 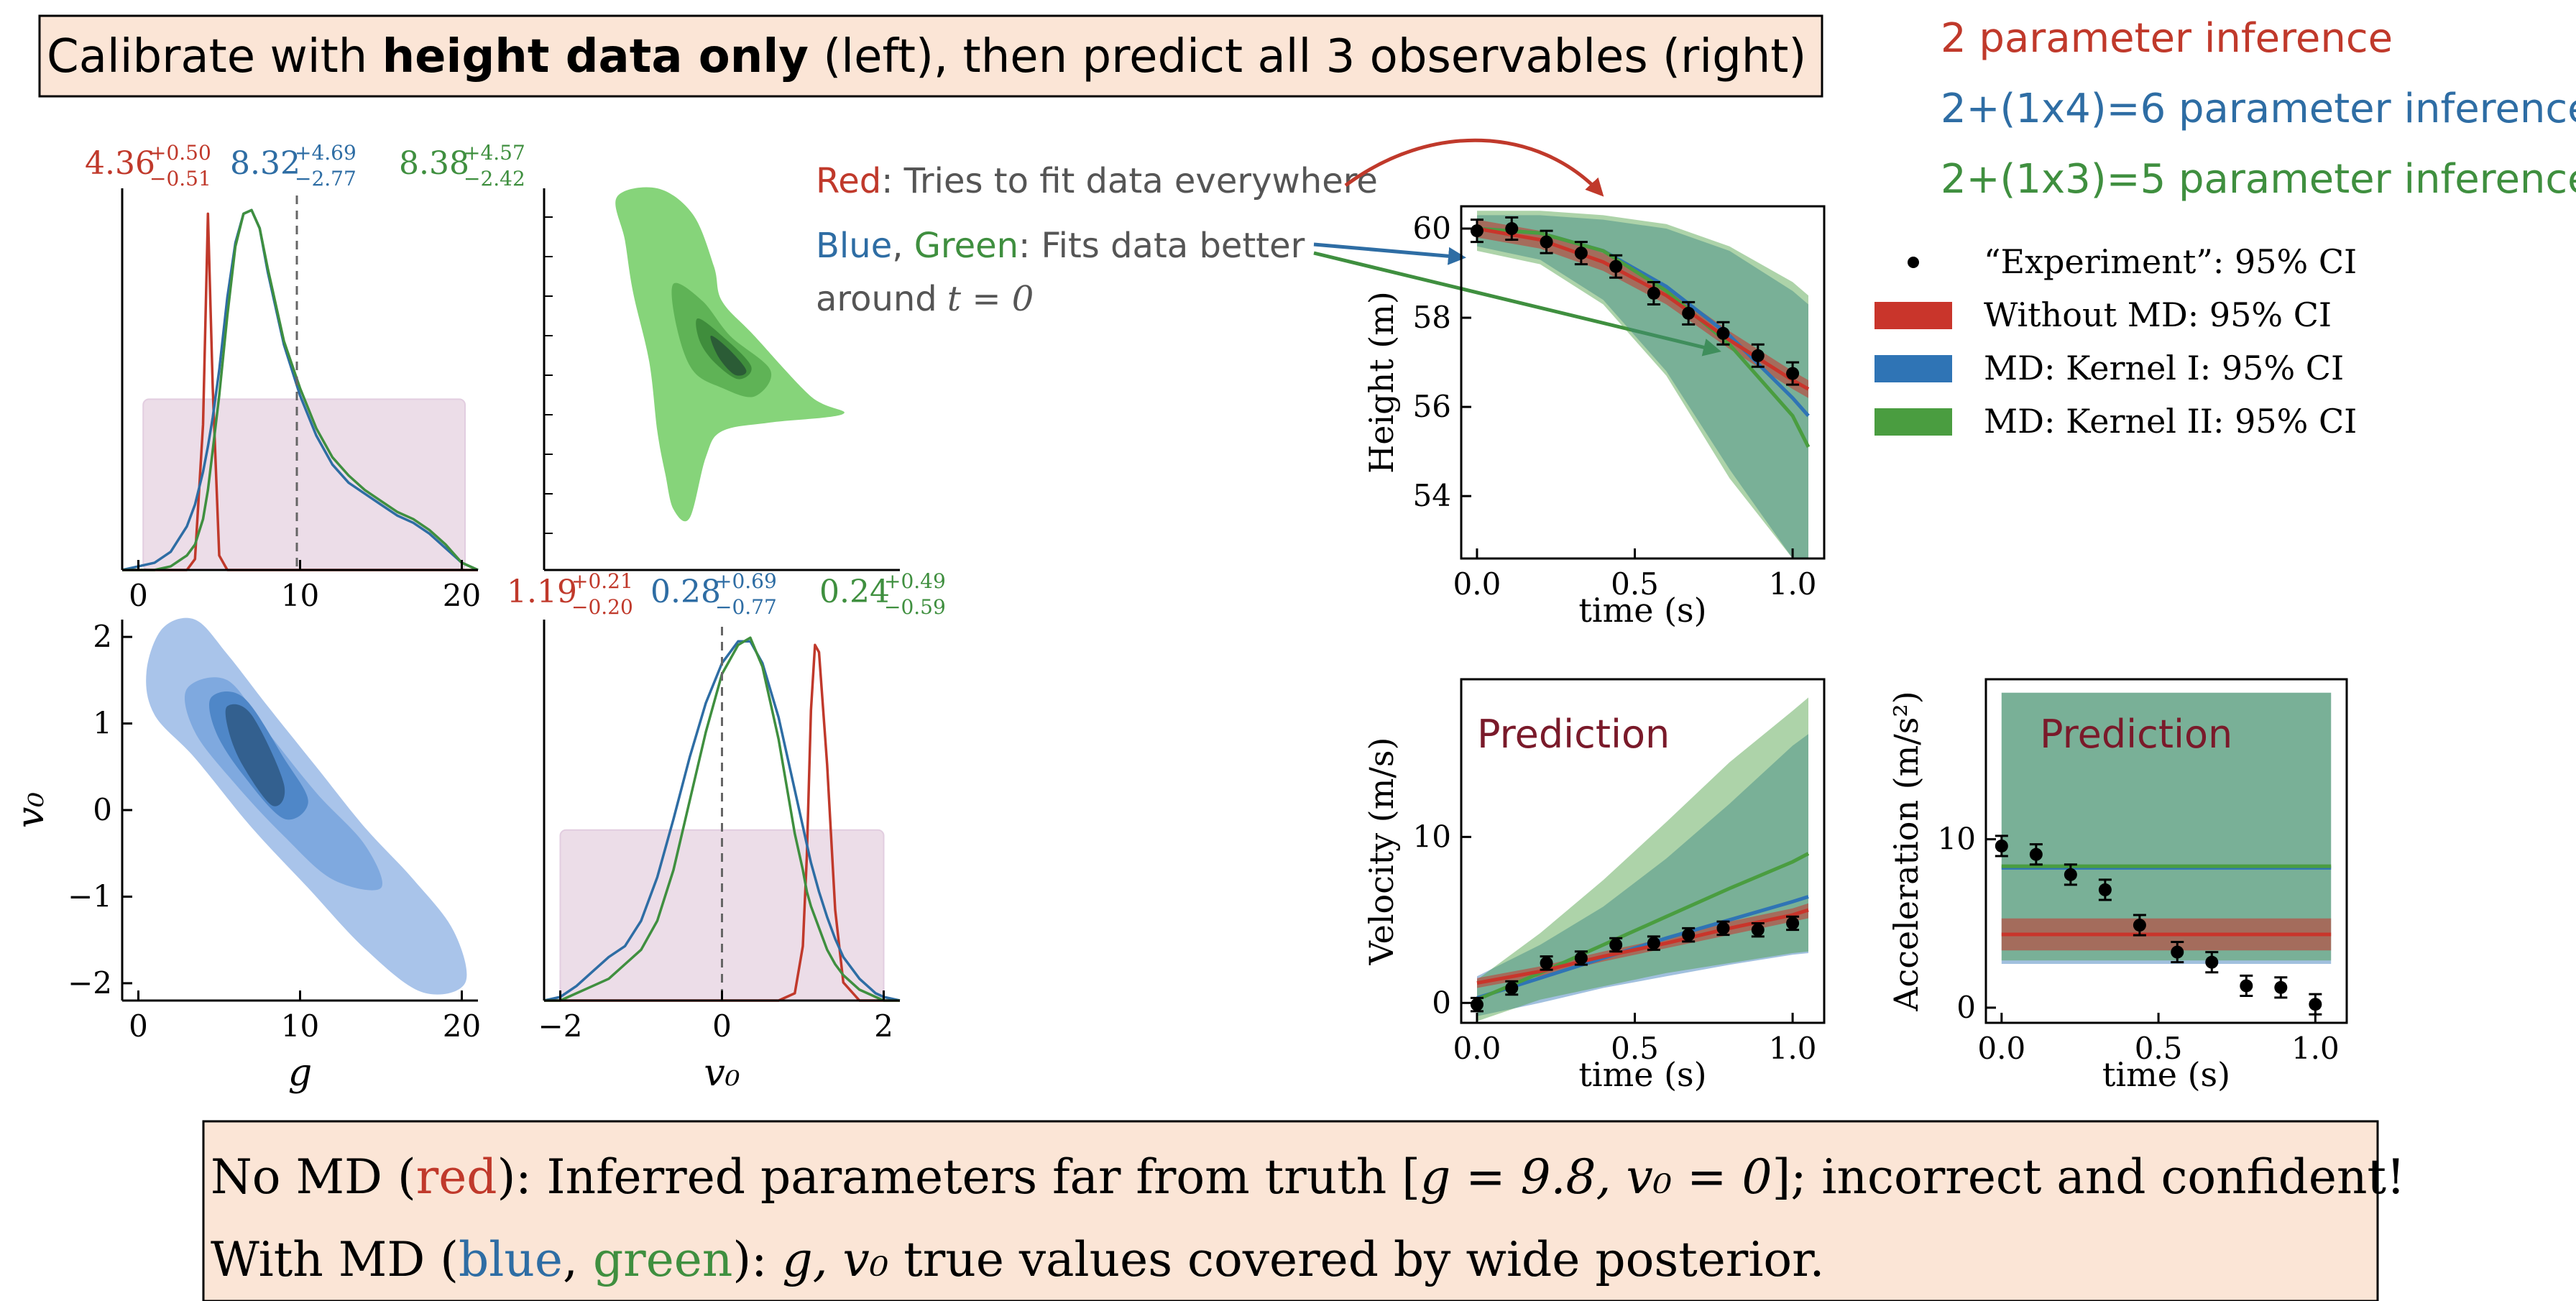 I want to click on marginal_g-prior, so click(x=304, y=484).